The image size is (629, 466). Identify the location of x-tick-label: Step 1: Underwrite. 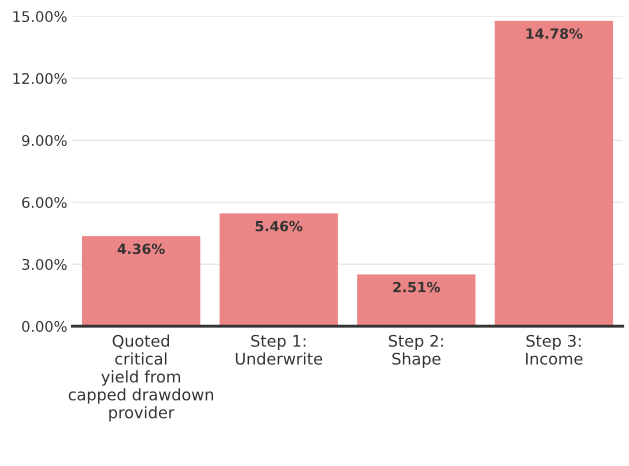
(279, 349).